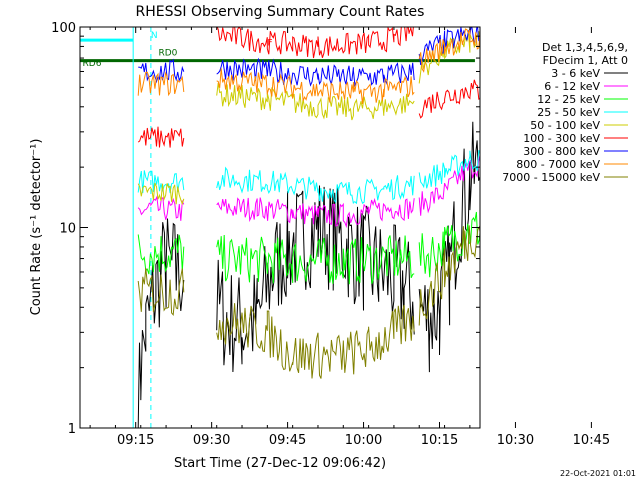 The image size is (640, 484). Describe the element at coordinates (439, 440) in the screenshot. I see `x-tick-label: 10:15` at that location.